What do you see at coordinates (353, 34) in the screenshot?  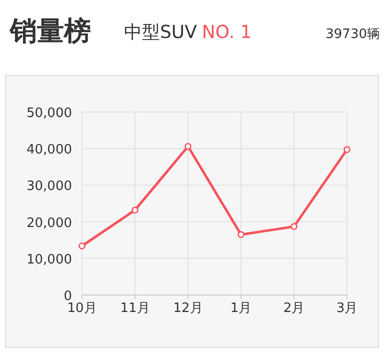 I see `annotation: 39730辆` at bounding box center [353, 34].